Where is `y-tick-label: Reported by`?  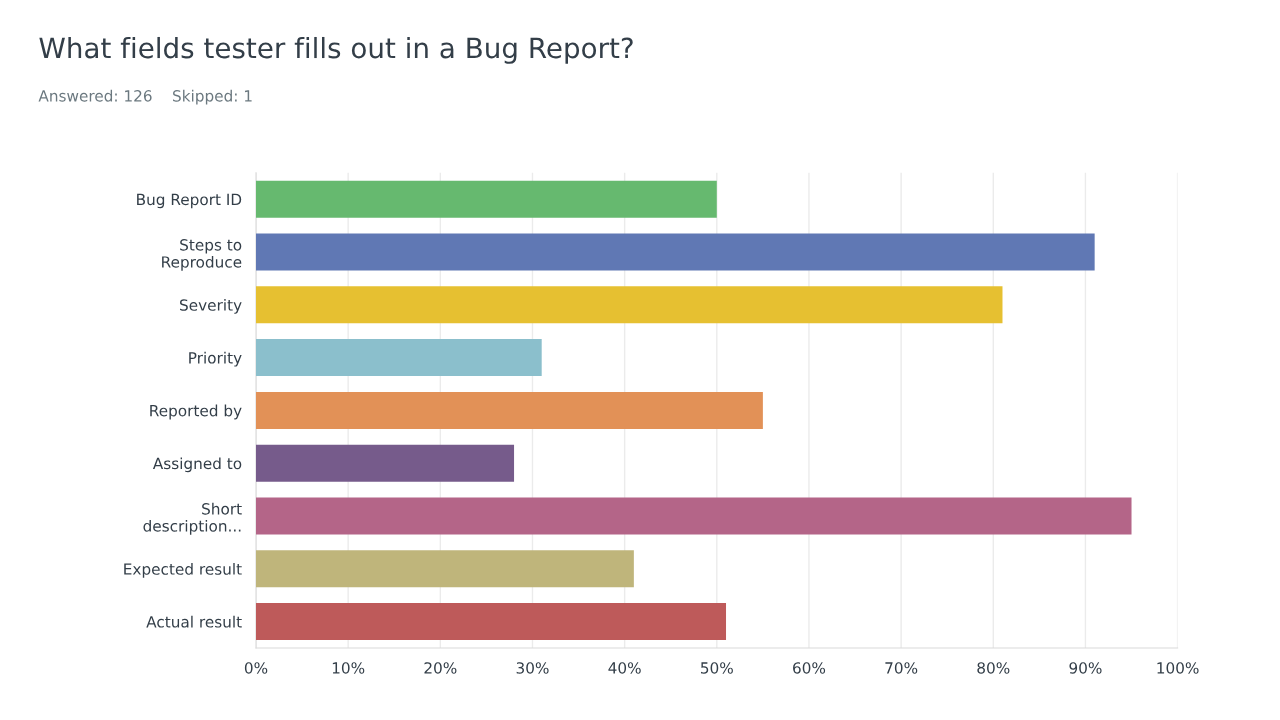
y-tick-label: Reported by is located at coordinates (196, 412).